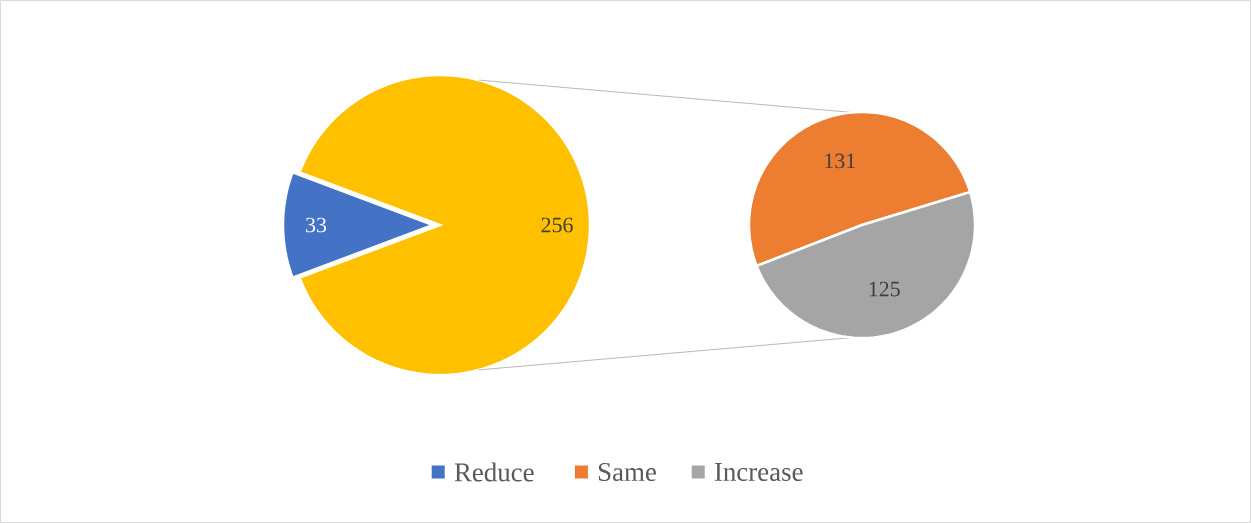 This screenshot has height=523, width=1251. Describe the element at coordinates (557, 225) in the screenshot. I see `data-label: 256` at that location.